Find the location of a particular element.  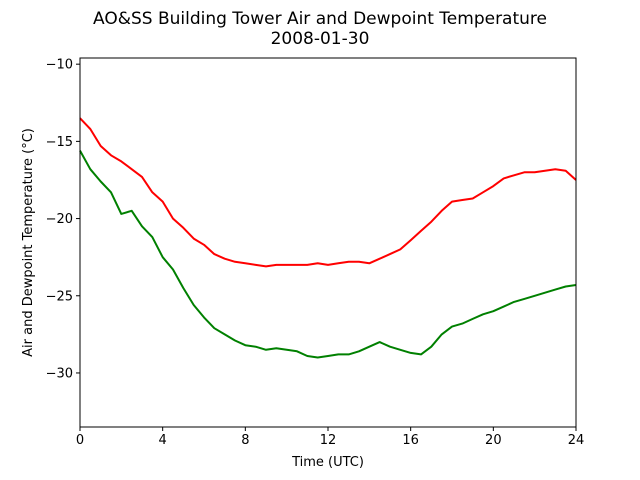

x-tick-label: 8 is located at coordinates (245, 440).